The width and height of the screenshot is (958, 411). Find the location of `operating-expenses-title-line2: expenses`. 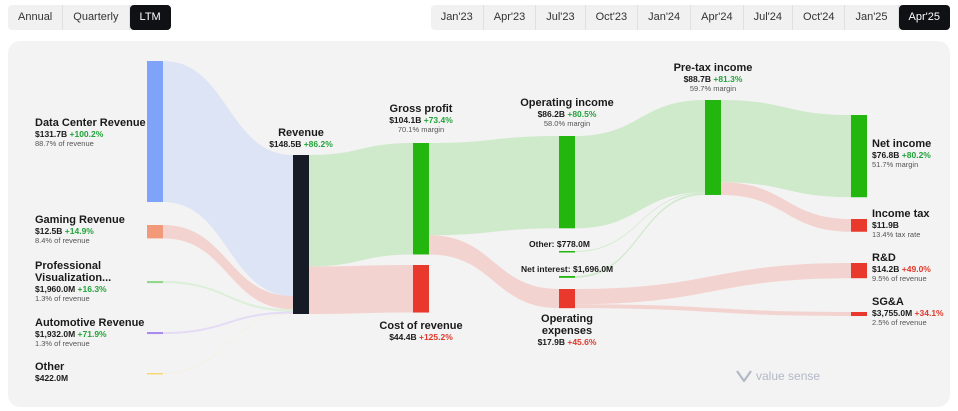

operating-expenses-title-line2: expenses is located at coordinates (567, 331).